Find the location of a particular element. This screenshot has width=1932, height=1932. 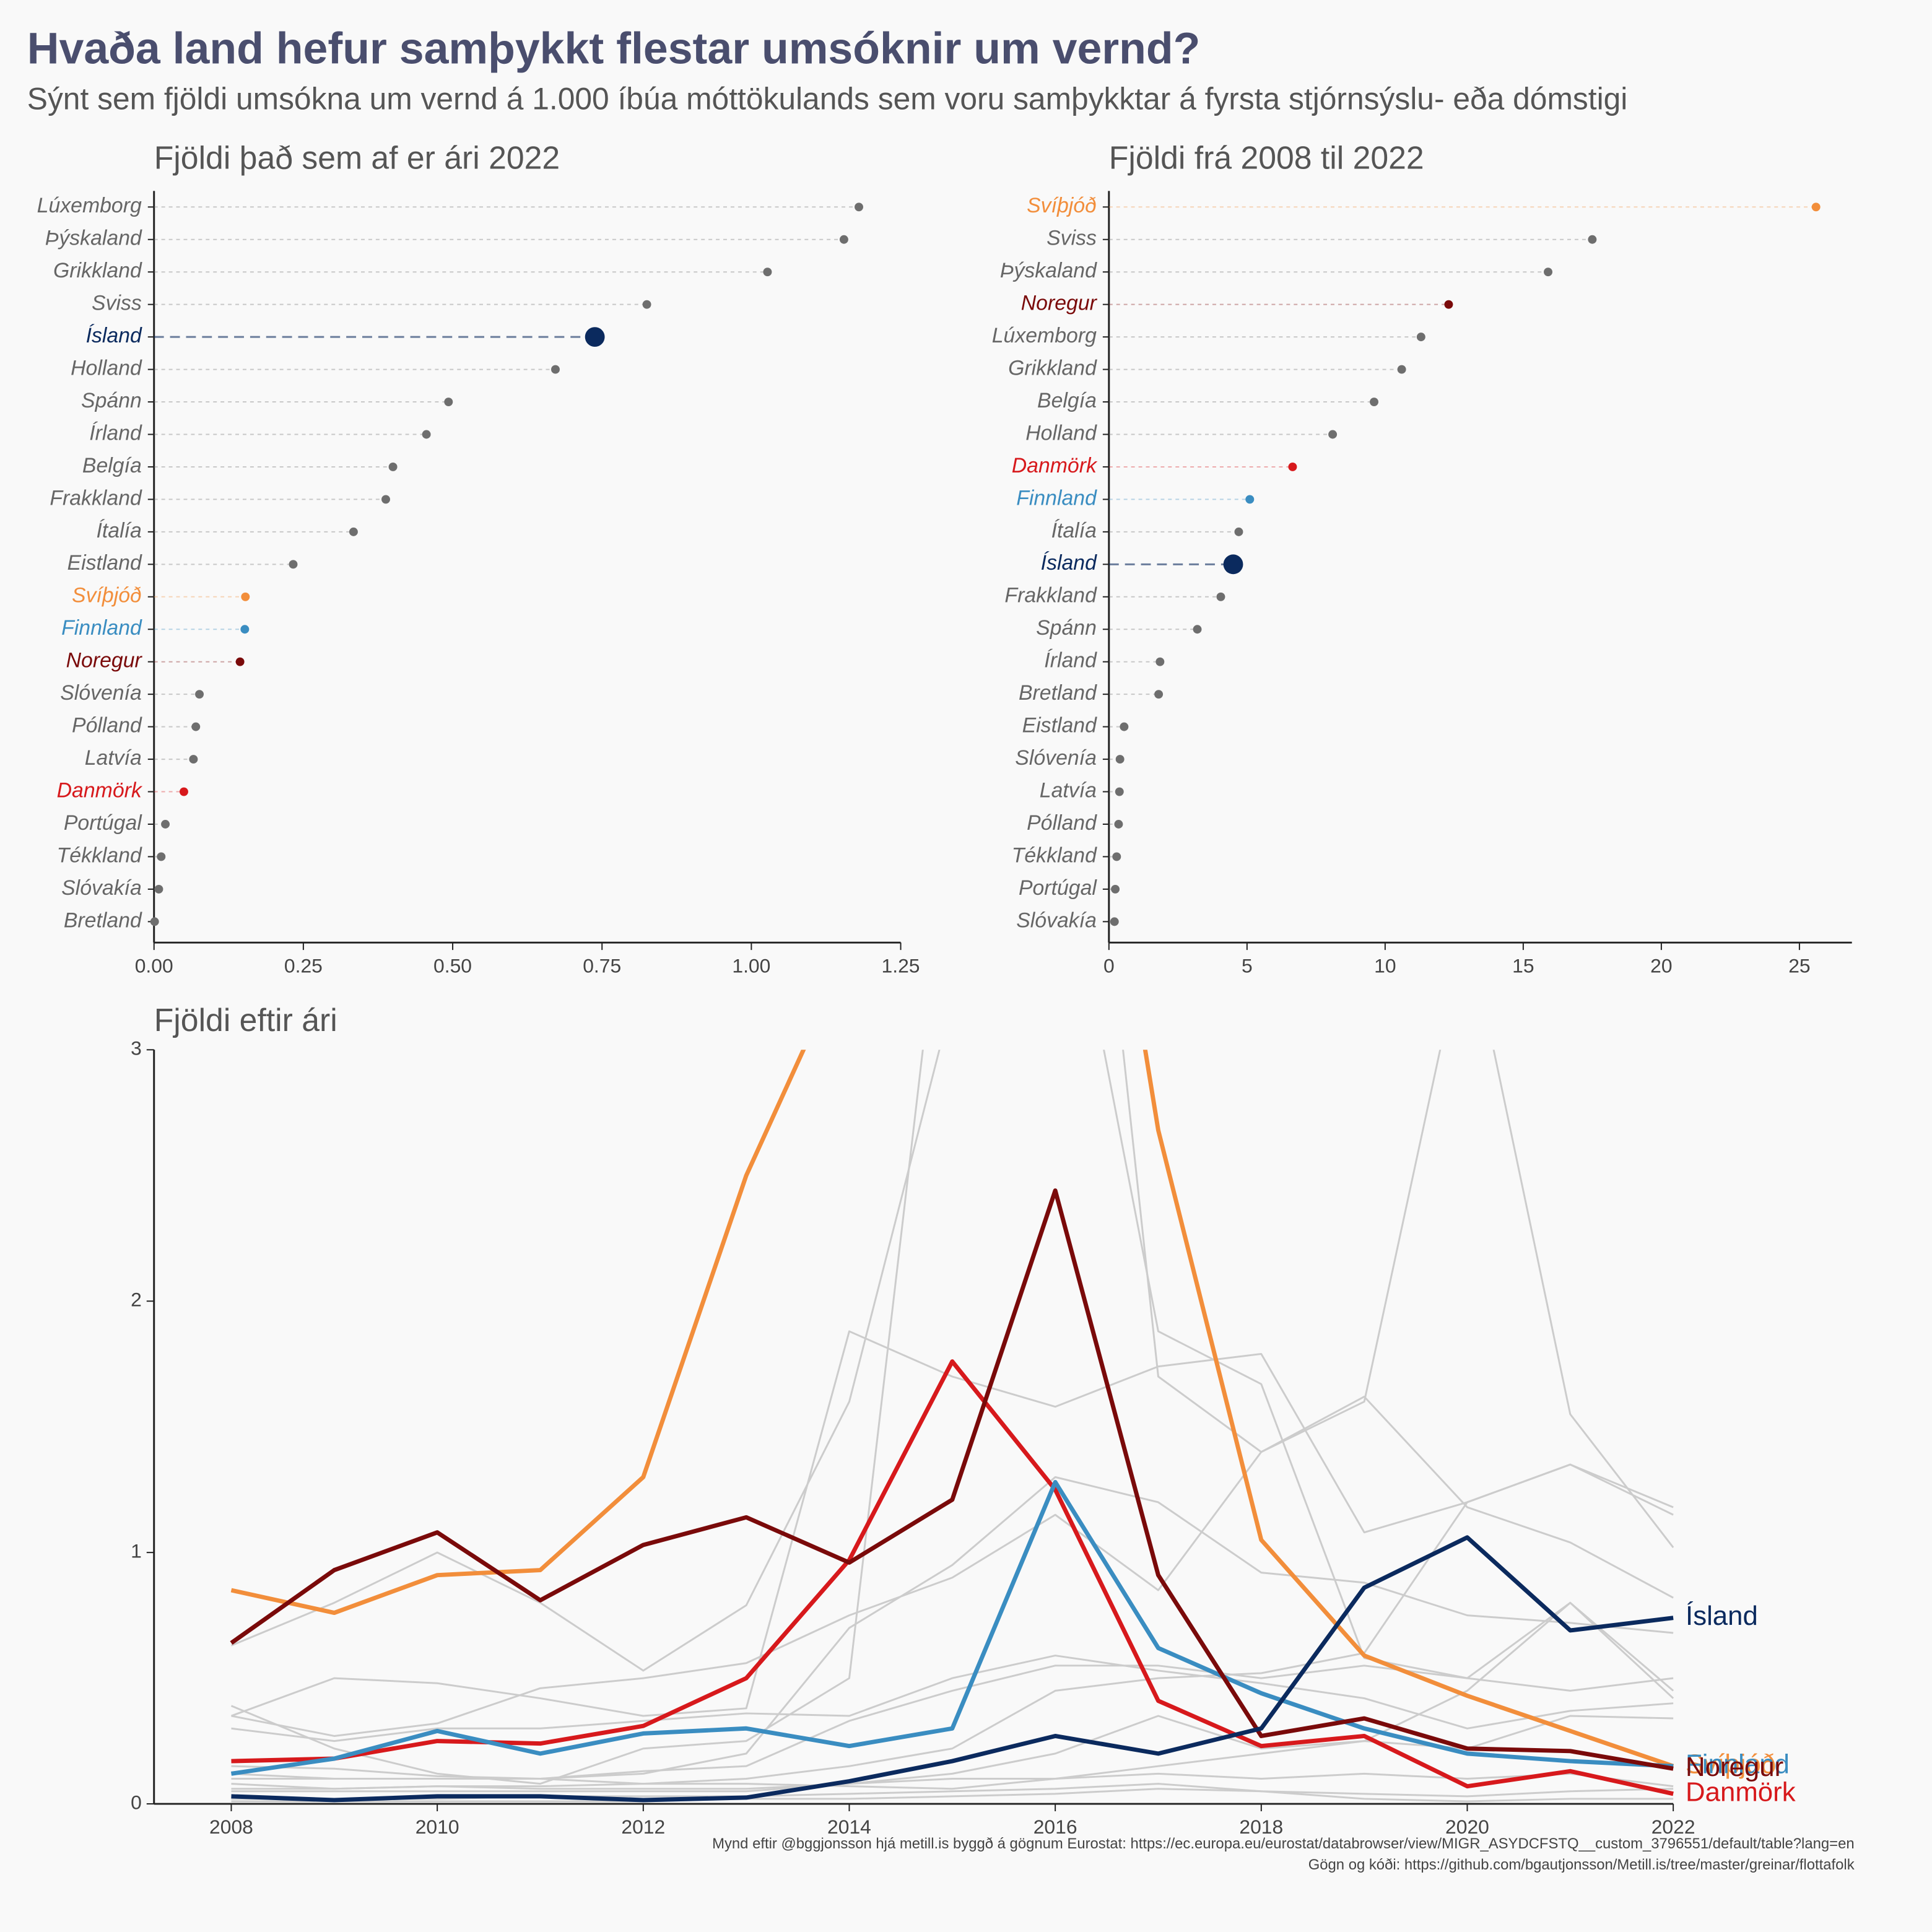

y-tick-label: Slóvenía is located at coordinates (1056, 758).